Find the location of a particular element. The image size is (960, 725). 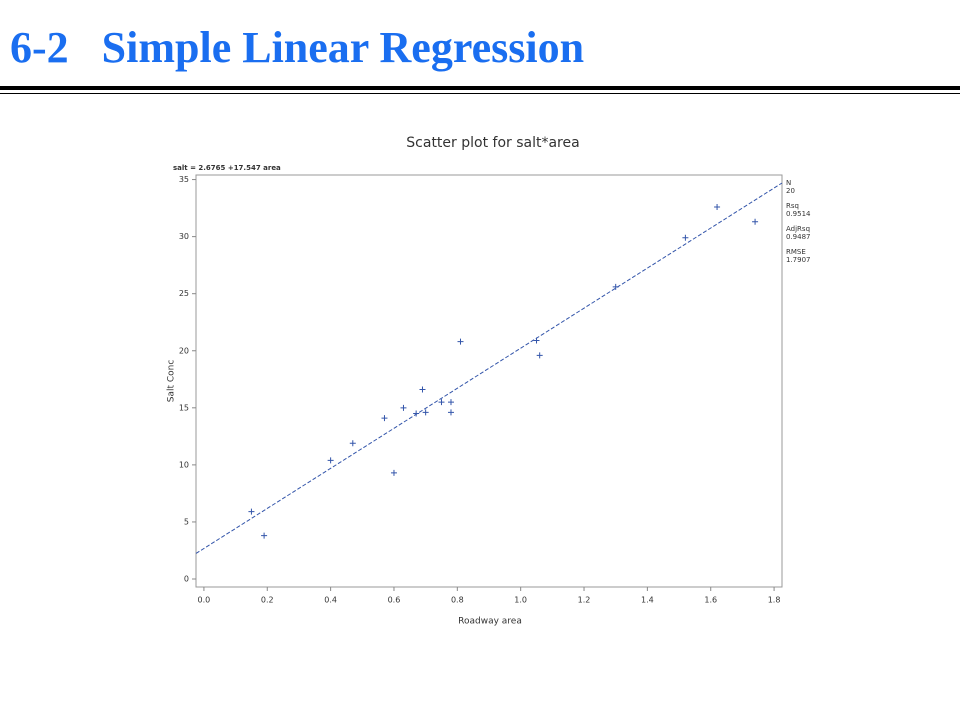

title-rule-thin is located at coordinates (480, 93).